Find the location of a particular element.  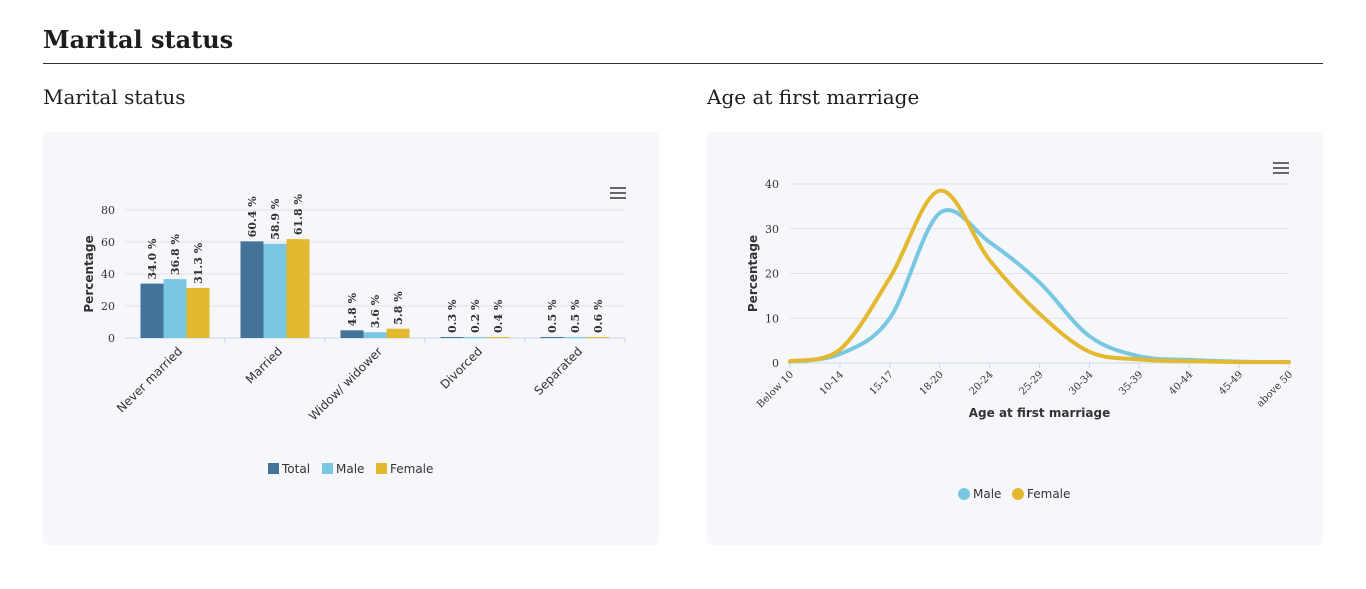

bar-data-label: 31.3 % is located at coordinates (198, 263).